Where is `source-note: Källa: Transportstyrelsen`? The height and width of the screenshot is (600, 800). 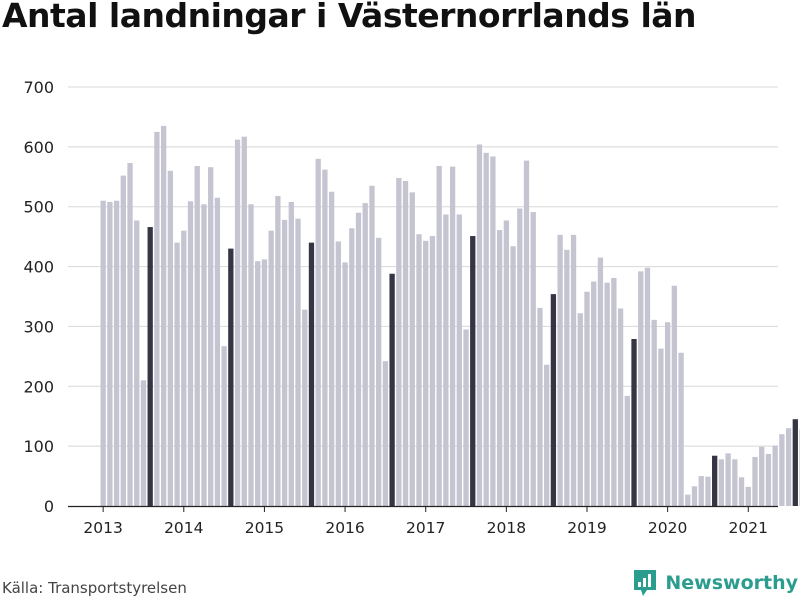
source-note: Källa: Transportstyrelsen is located at coordinates (94, 588).